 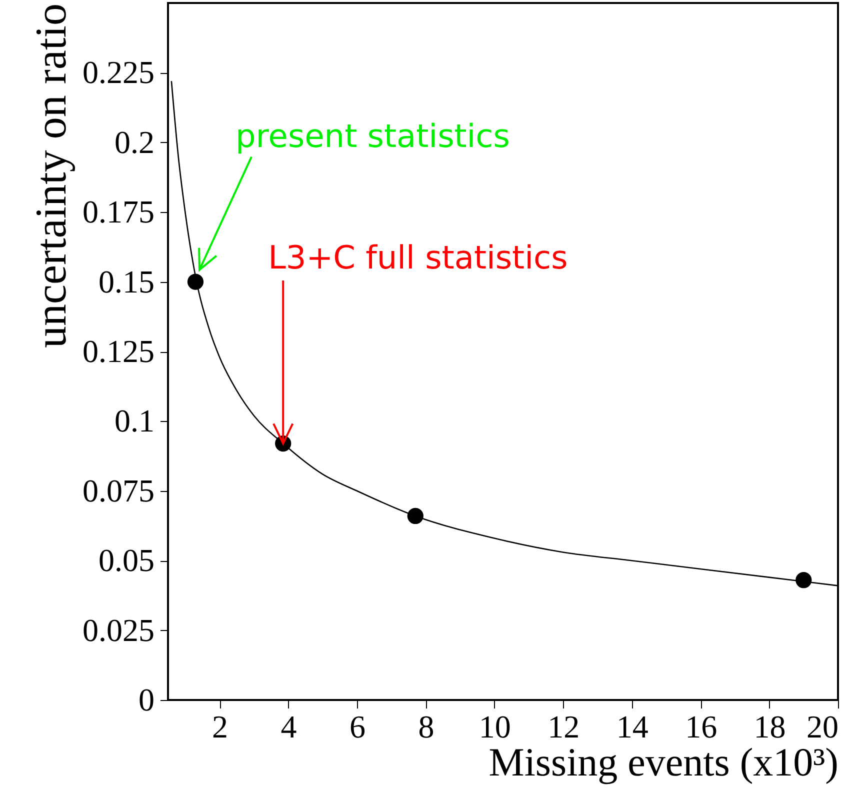 I want to click on y-tick-label: 0.175, so click(x=118, y=212).